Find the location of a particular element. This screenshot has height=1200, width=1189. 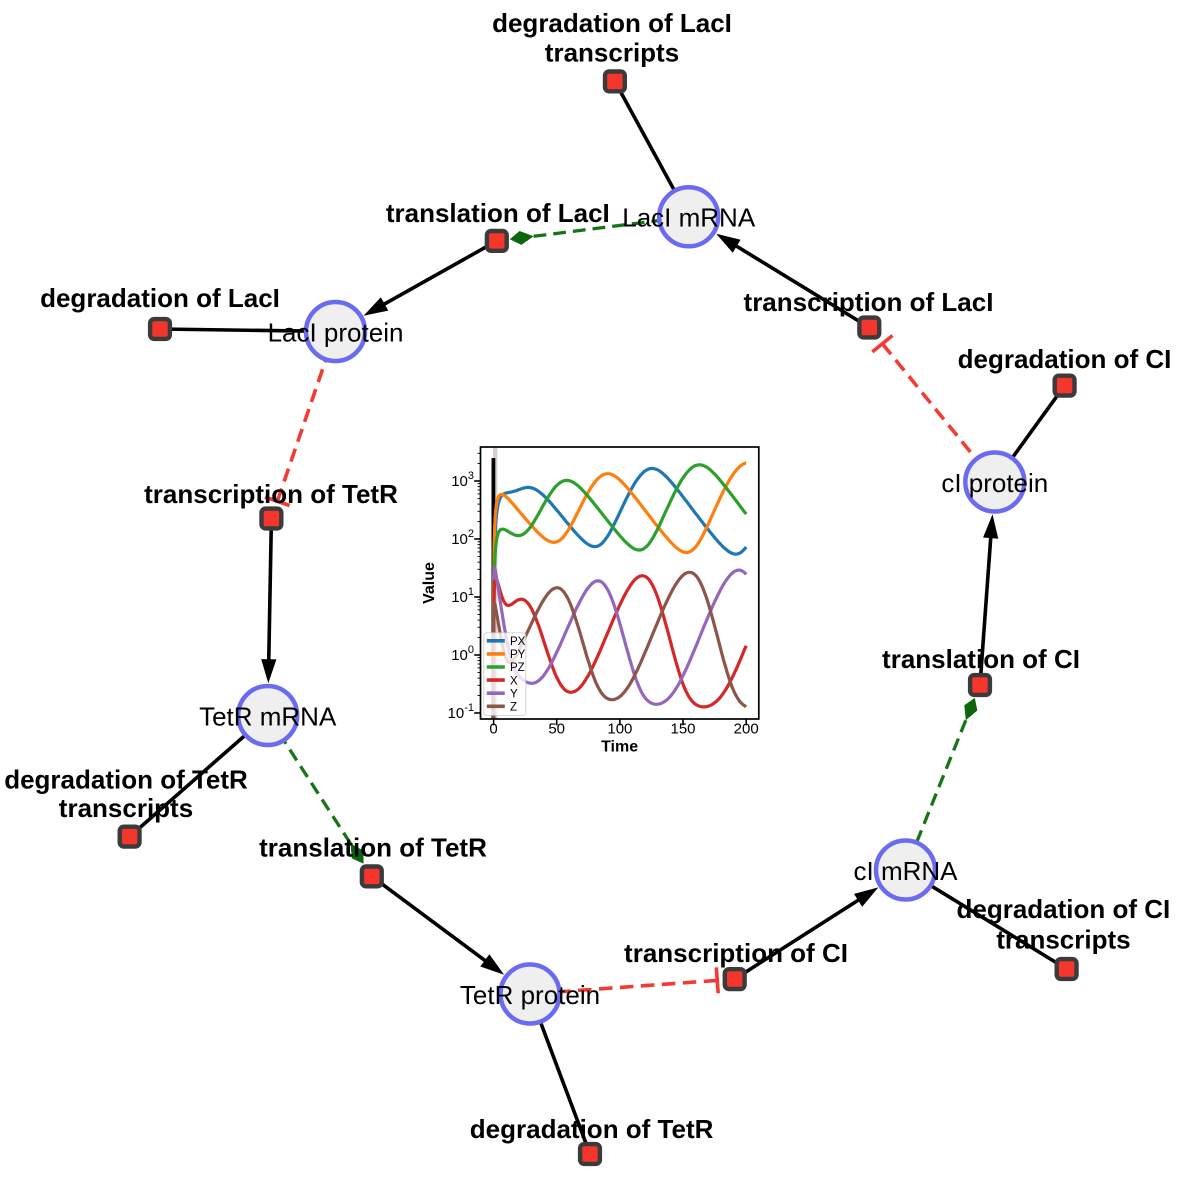

svg-text: PY is located at coordinates (518, 655).